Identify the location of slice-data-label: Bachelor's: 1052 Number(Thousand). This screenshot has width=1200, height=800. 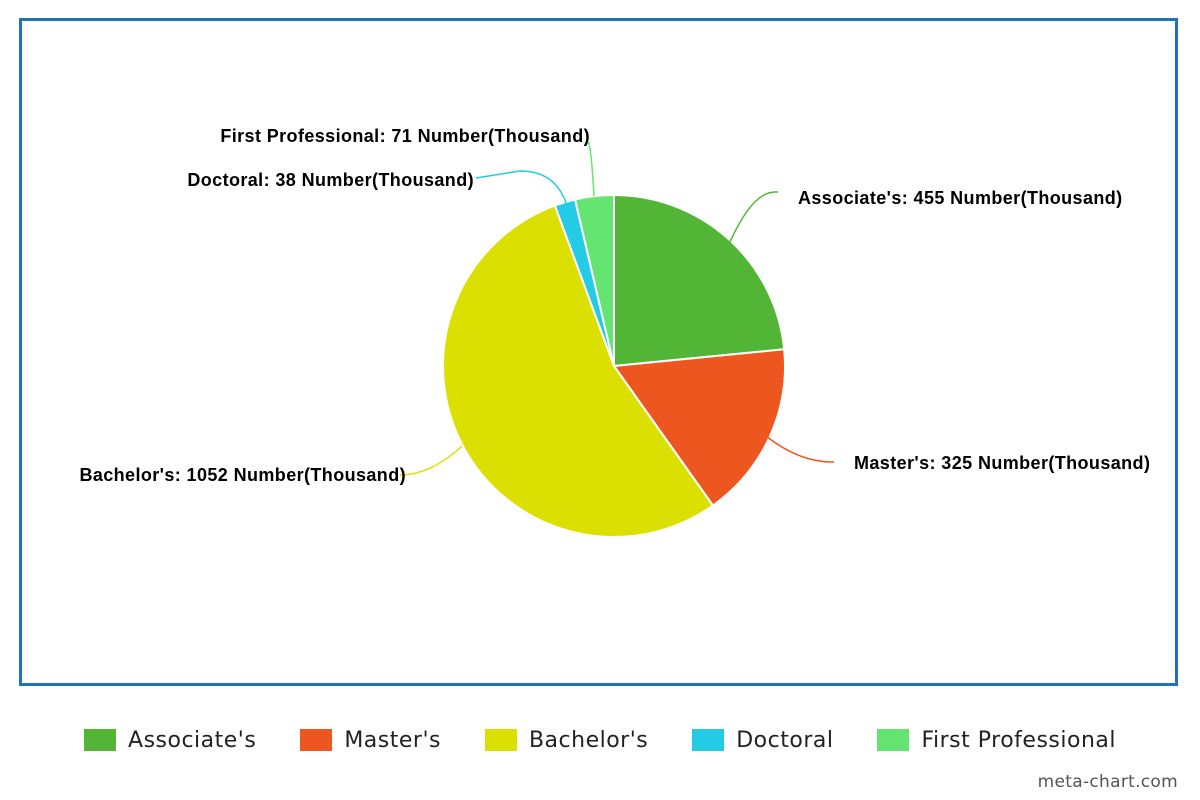
(242, 475).